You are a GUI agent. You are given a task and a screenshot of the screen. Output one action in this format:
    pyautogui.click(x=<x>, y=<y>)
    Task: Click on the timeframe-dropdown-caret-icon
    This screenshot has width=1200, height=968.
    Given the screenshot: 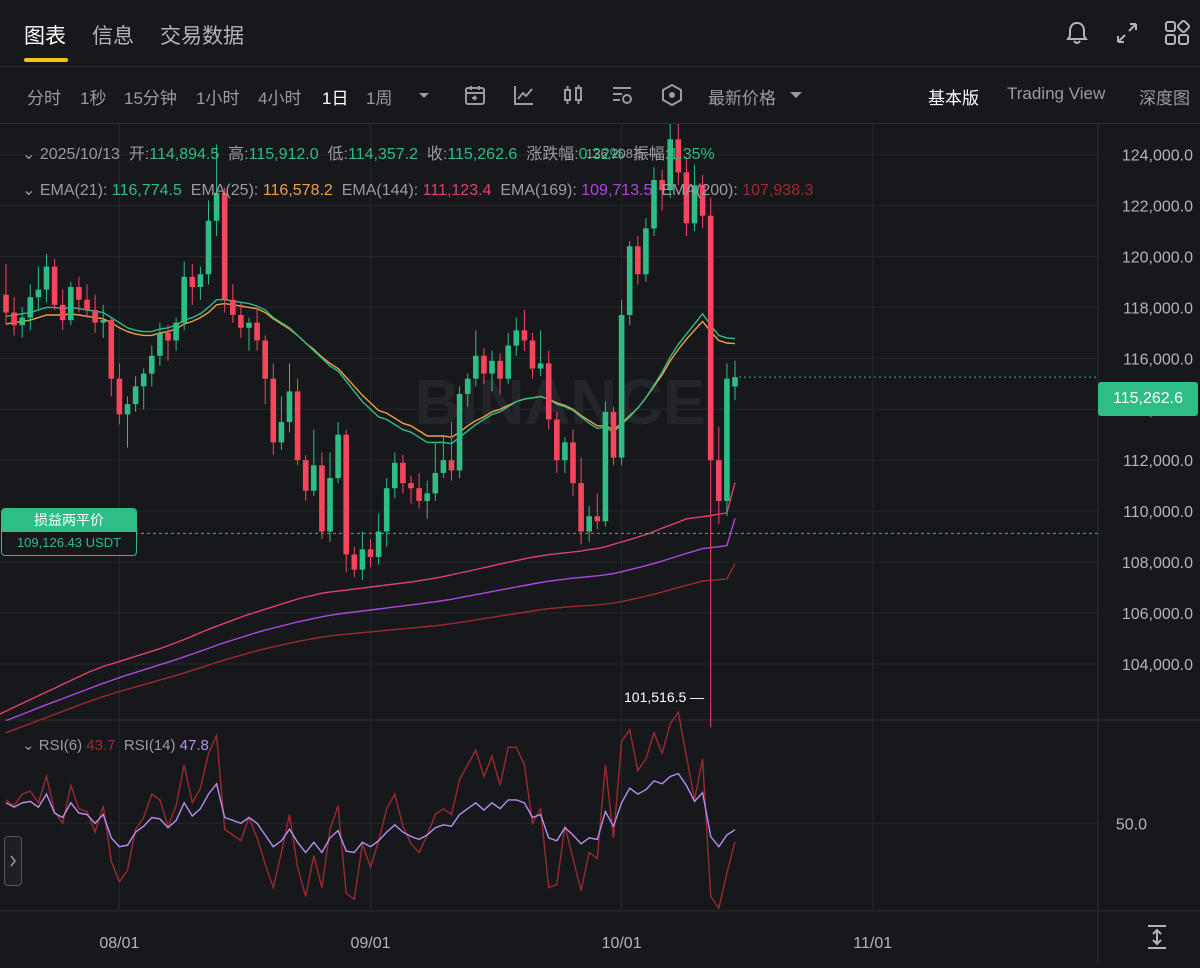 What is the action you would take?
    pyautogui.click(x=424, y=95)
    